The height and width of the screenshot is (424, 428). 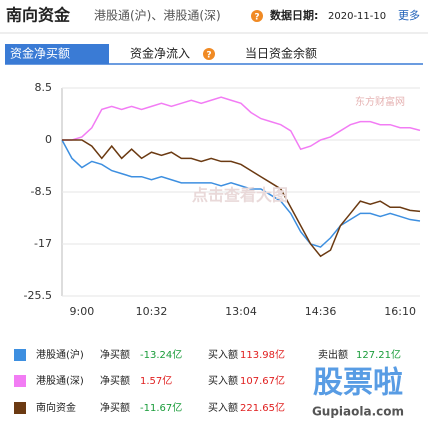 What do you see at coordinates (262, 380) in the screenshot?
I see `field-value: 107.67亿` at bounding box center [262, 380].